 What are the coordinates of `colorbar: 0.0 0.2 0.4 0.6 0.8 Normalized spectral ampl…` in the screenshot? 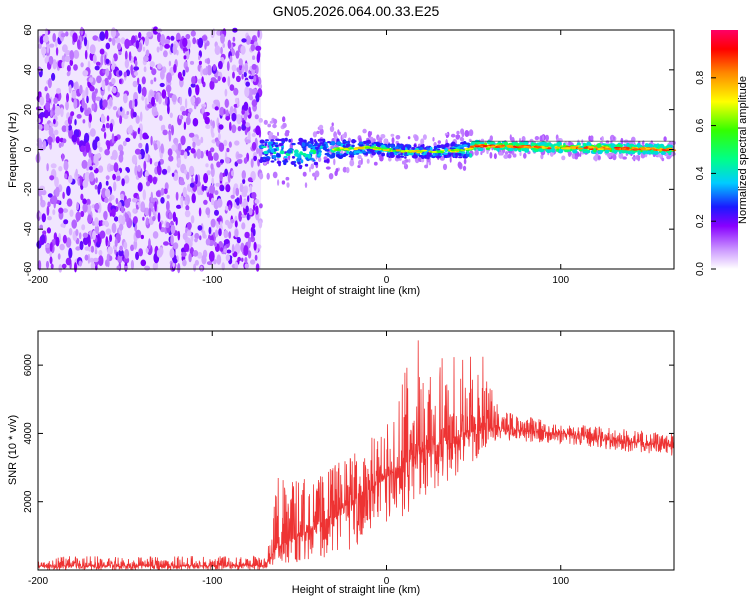 It's located at (722, 153).